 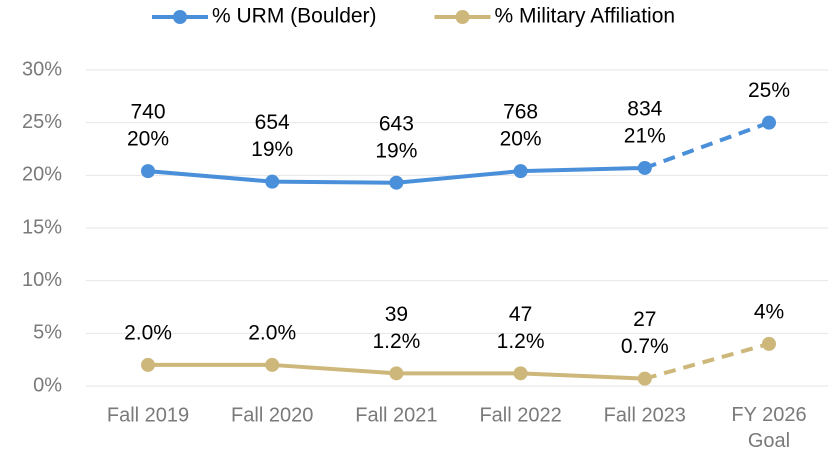 I want to click on y-tick-label: 15%, so click(x=42, y=227).